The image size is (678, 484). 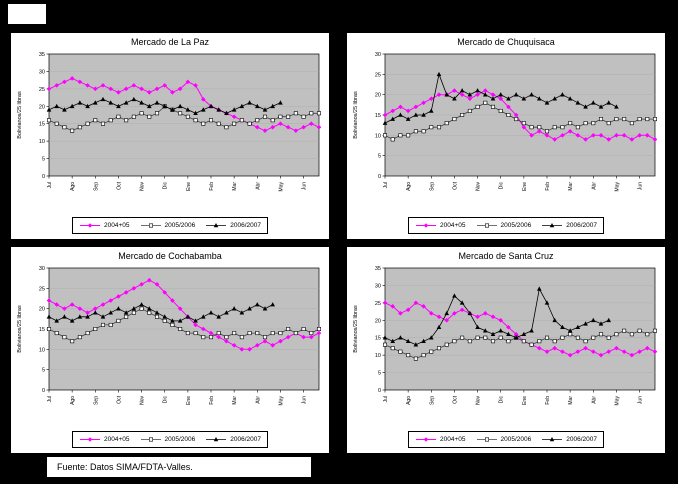 What do you see at coordinates (258, 186) in the screenshot?
I see `x-tick-label: Abr` at bounding box center [258, 186].